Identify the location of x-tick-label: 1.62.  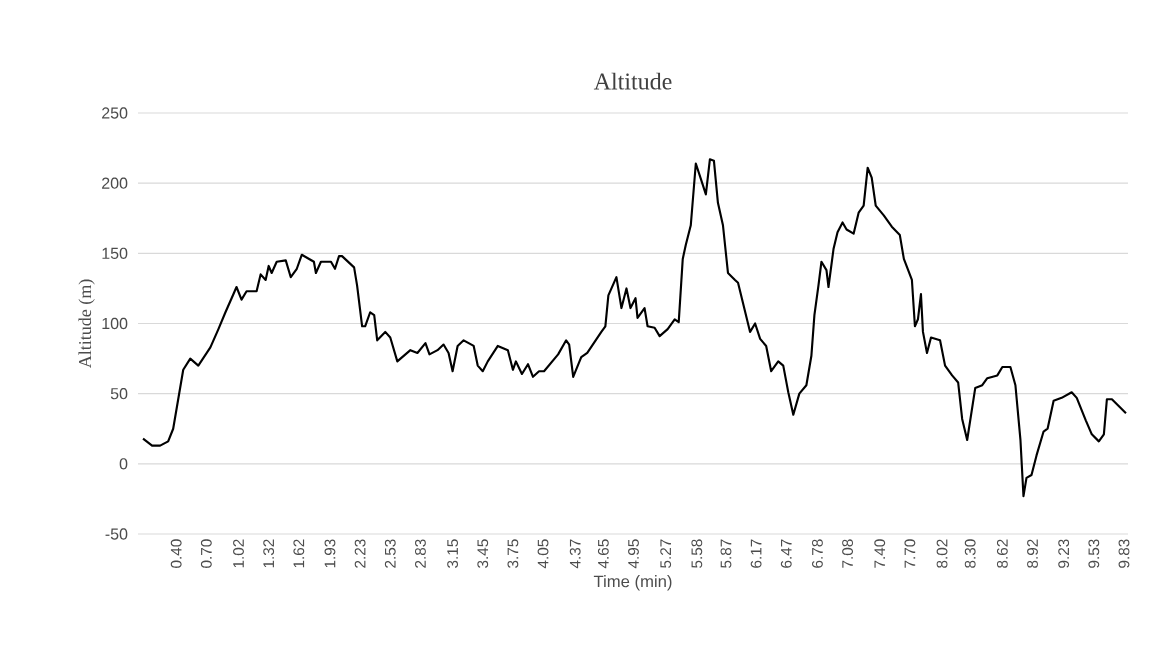
(299, 553).